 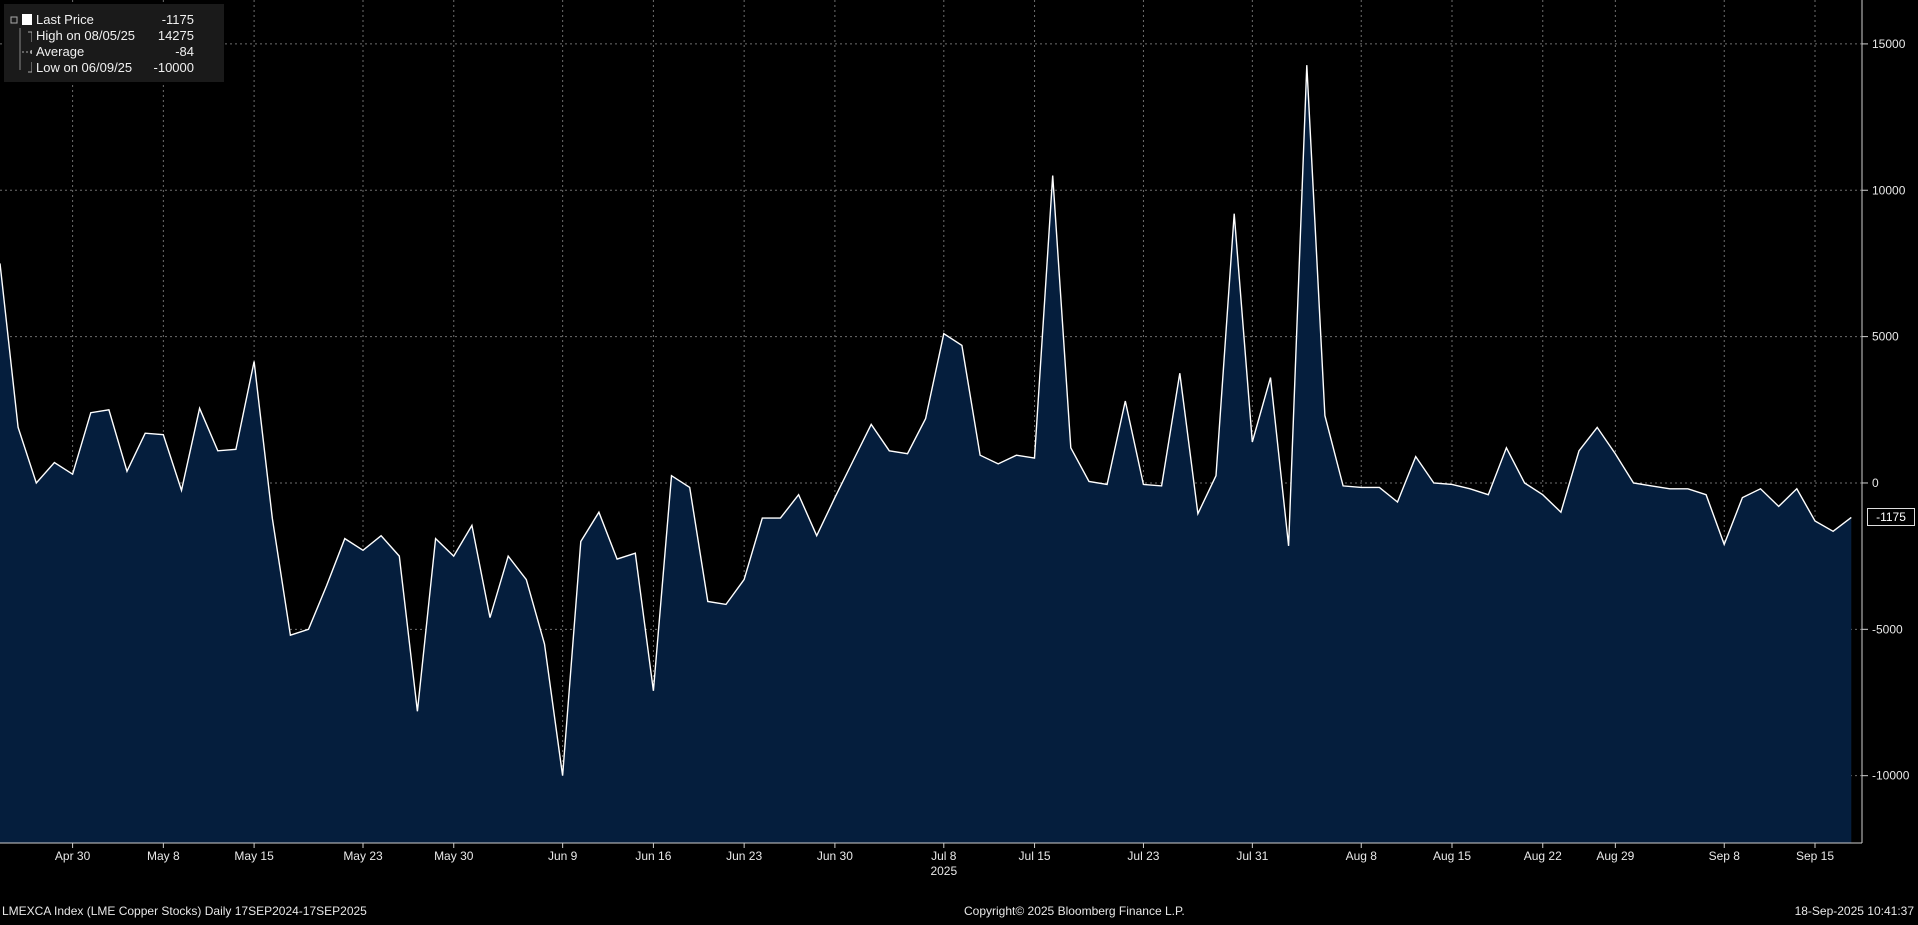 I want to click on x-tick-label: May 8, so click(x=163, y=856).